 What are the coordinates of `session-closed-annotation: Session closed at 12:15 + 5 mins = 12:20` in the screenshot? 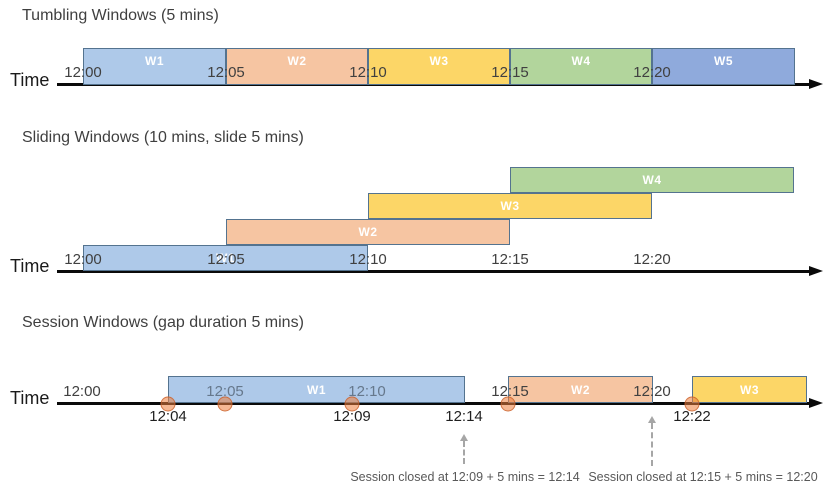 It's located at (703, 477).